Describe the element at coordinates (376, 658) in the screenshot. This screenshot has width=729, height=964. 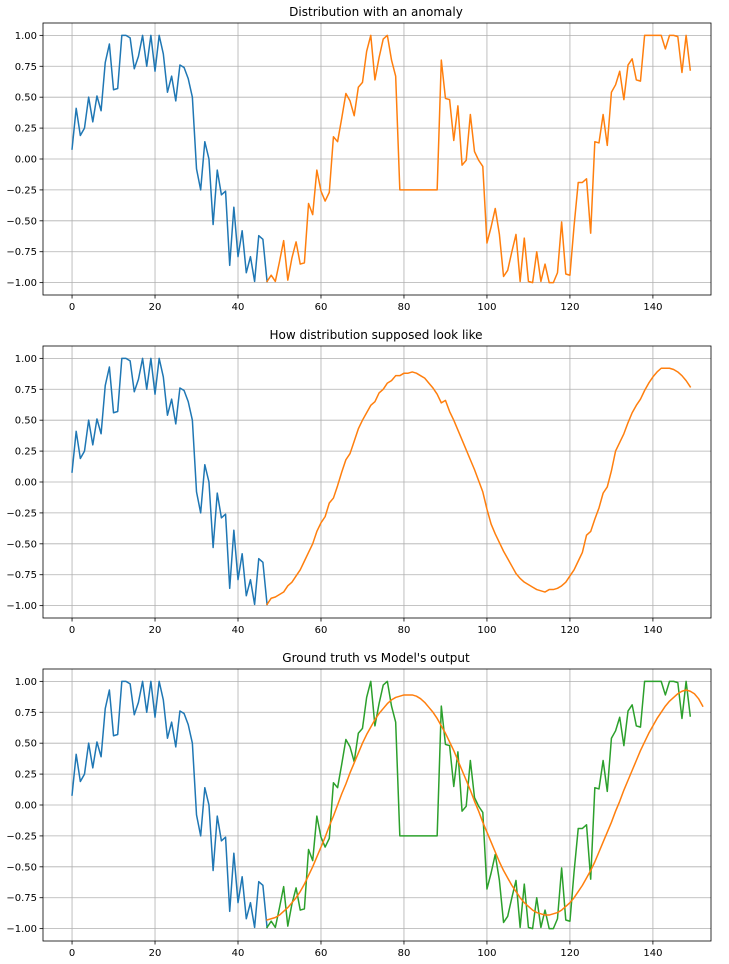
I see `chart-title: Ground truth vs Model's output` at that location.